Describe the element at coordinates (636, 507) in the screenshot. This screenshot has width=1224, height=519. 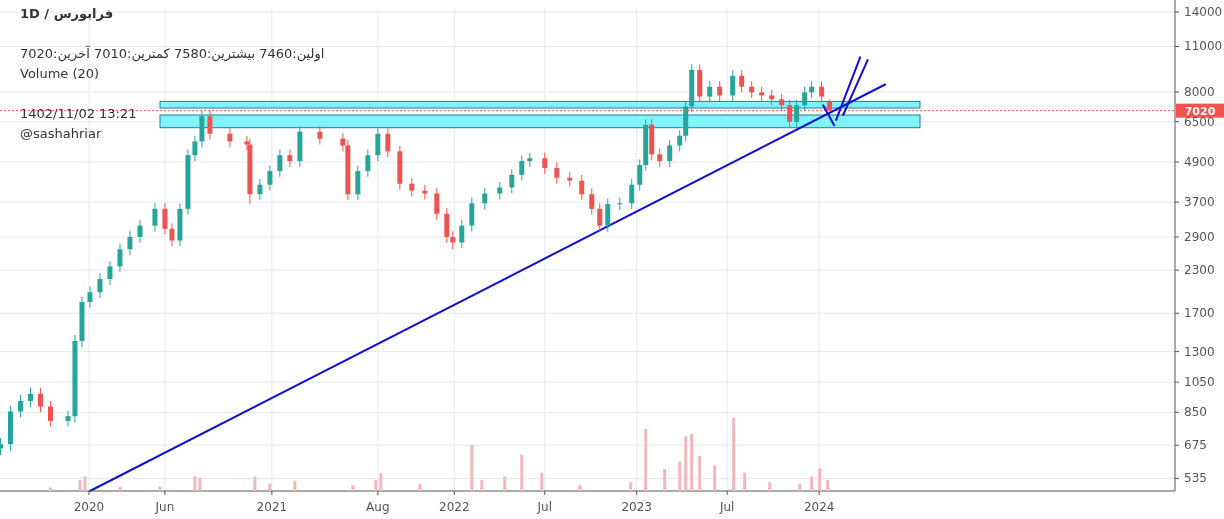
I see `x-tick-label: 2023` at that location.